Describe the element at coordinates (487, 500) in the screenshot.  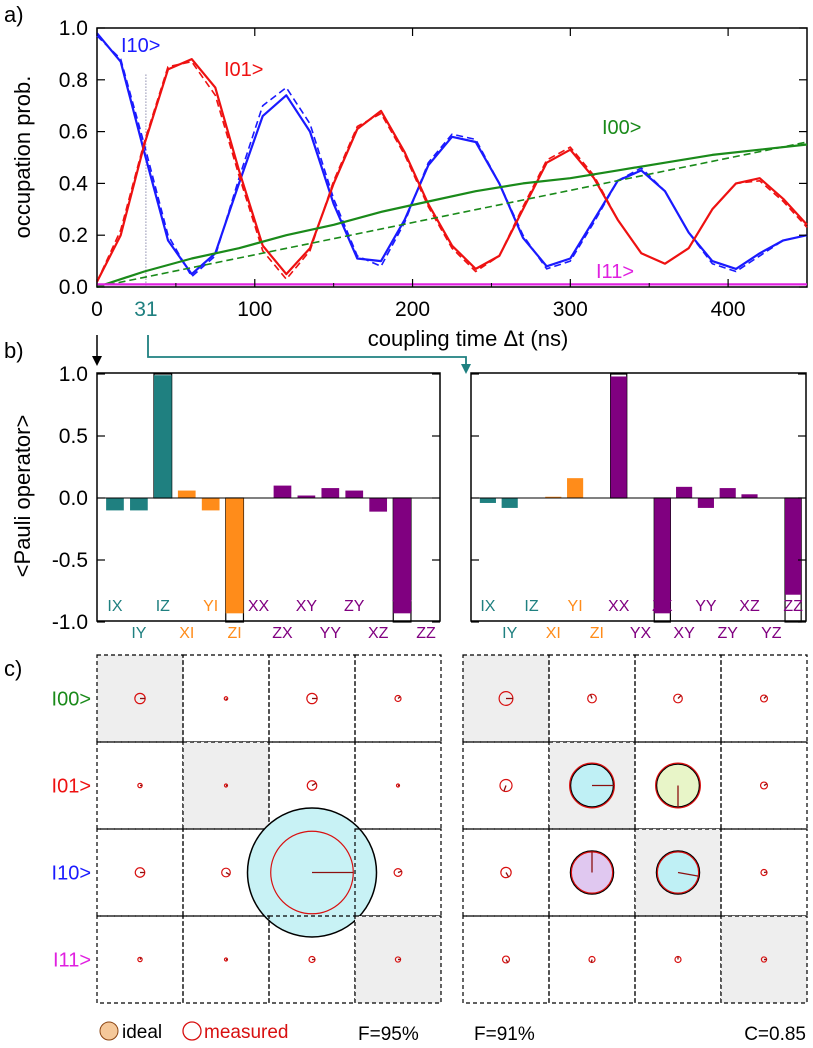
I see `bar-IX` at that location.